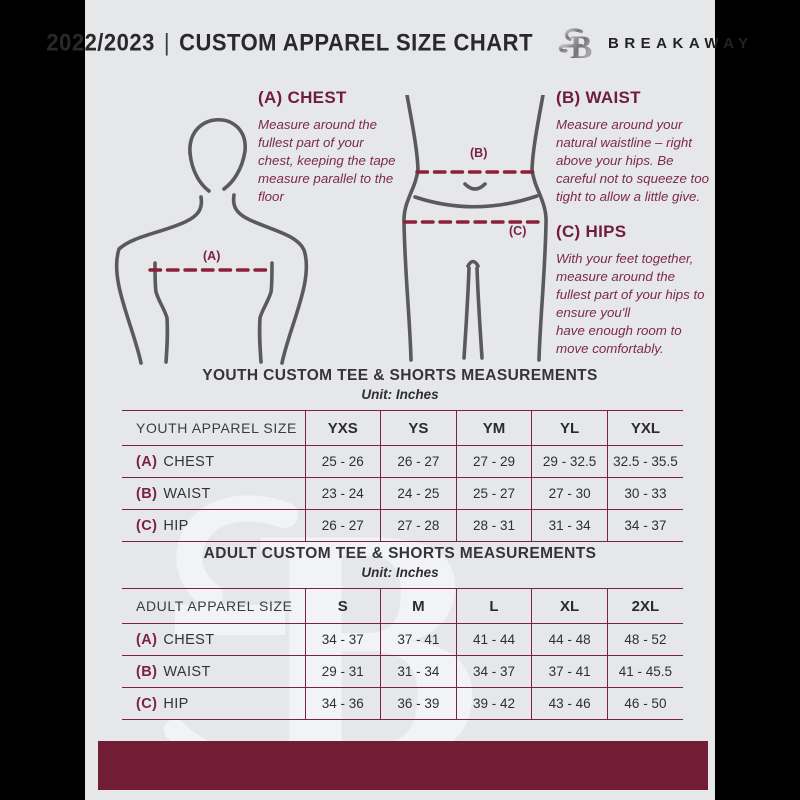  I want to click on table-cell: 41 - 44, so click(493, 639).